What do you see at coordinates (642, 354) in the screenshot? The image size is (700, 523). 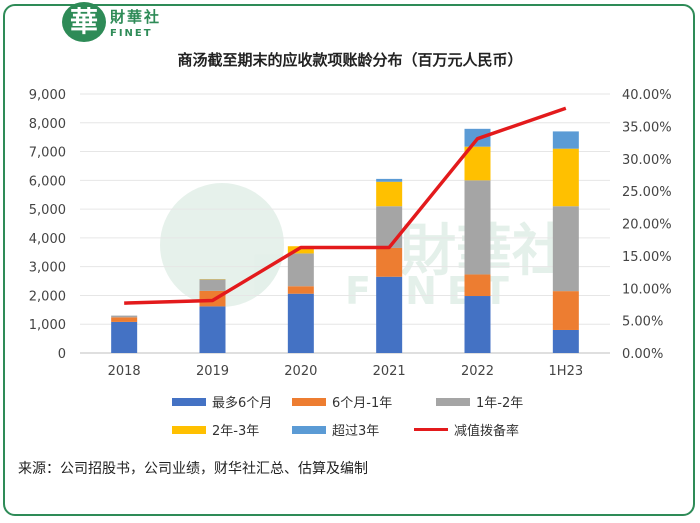 I see `y2-tick-label: 0.00%` at bounding box center [642, 354].